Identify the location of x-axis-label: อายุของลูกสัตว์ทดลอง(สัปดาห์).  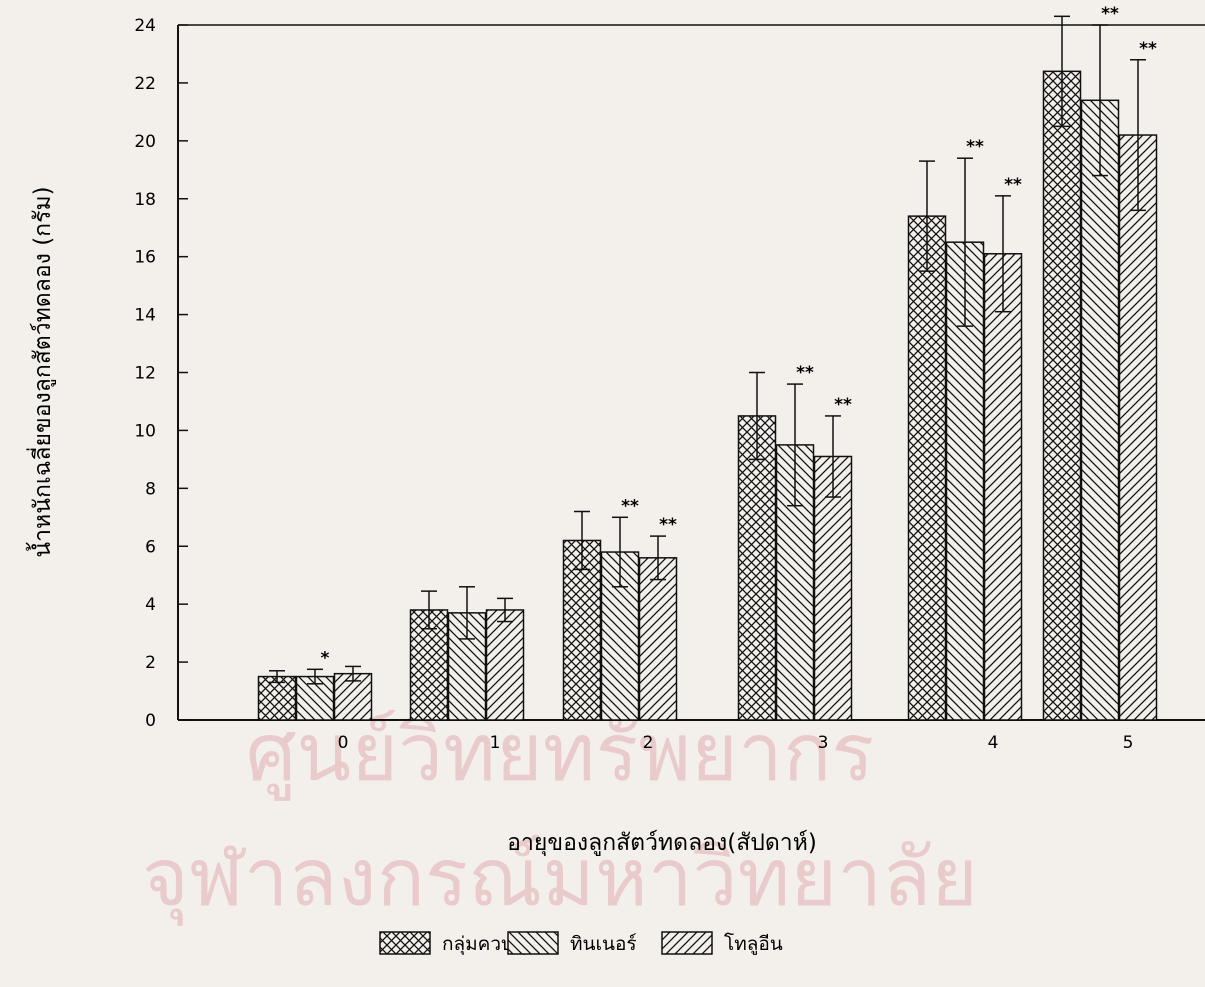
(662, 842).